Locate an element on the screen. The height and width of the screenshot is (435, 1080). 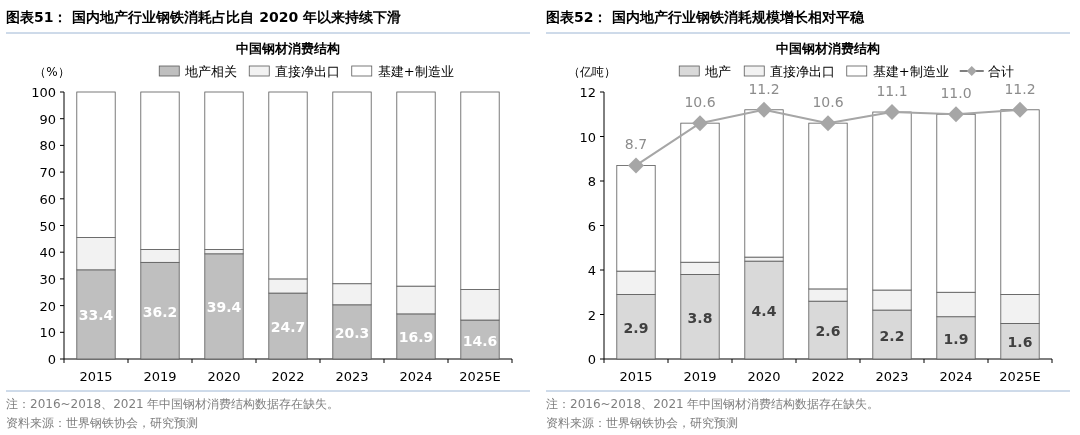
y-tick-label: 20 is located at coordinates (47, 306).